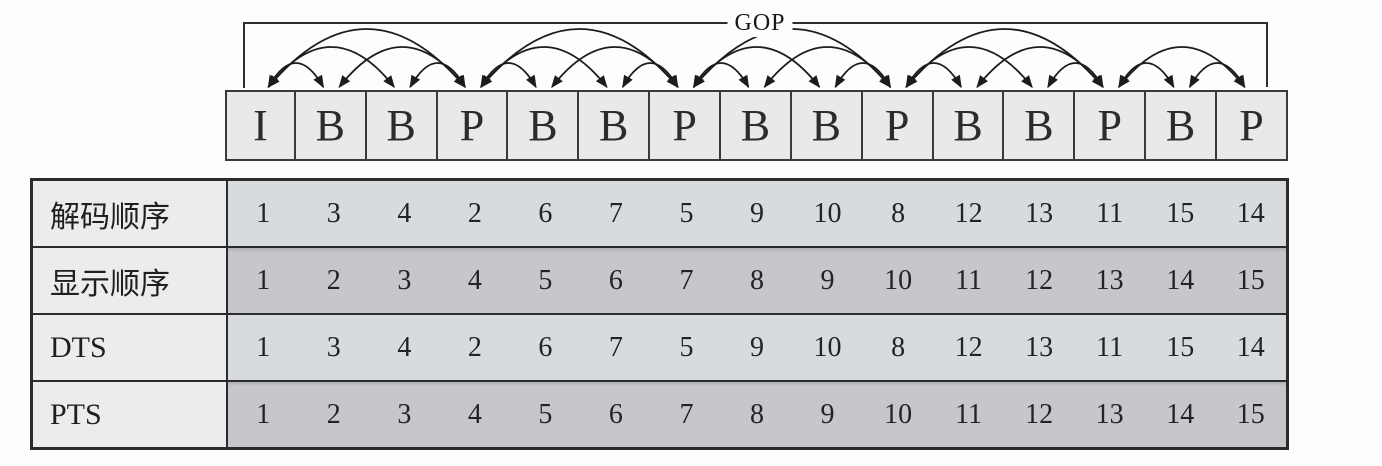 The height and width of the screenshot is (466, 1382). Describe the element at coordinates (474, 213) in the screenshot. I see `cell-decode-order-4: 2` at that location.